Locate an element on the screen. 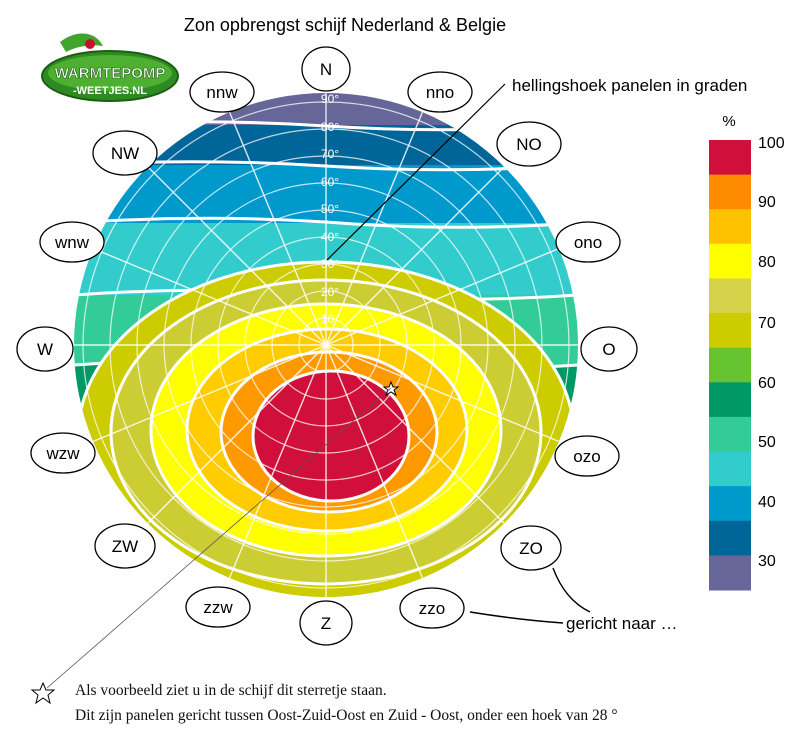  direction-label: nno is located at coordinates (440, 92).